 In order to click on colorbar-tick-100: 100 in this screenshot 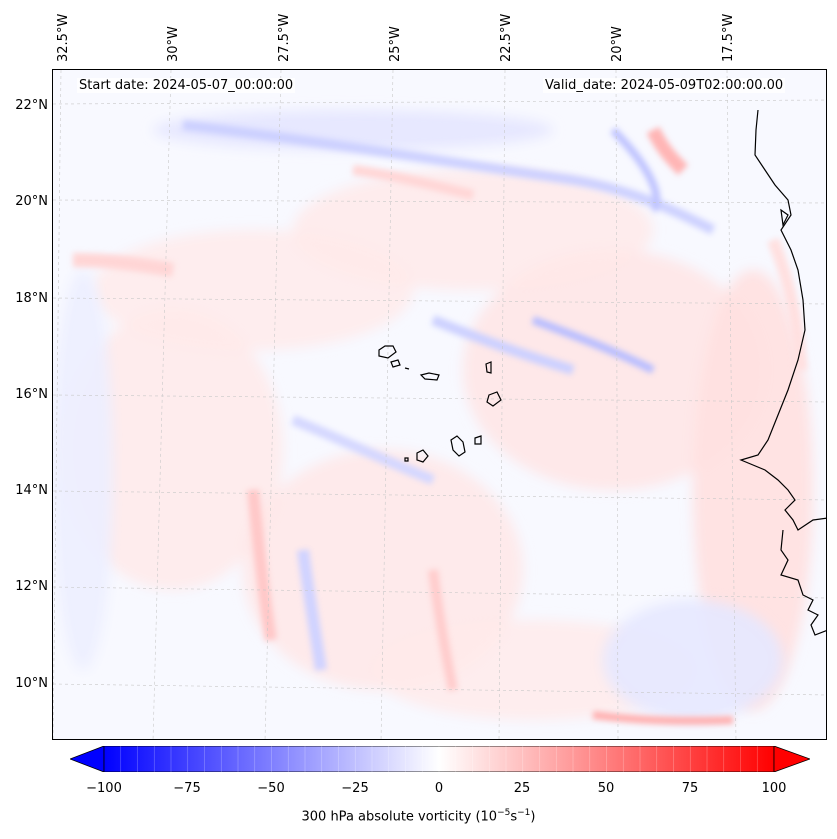, I will do `click(774, 788)`.